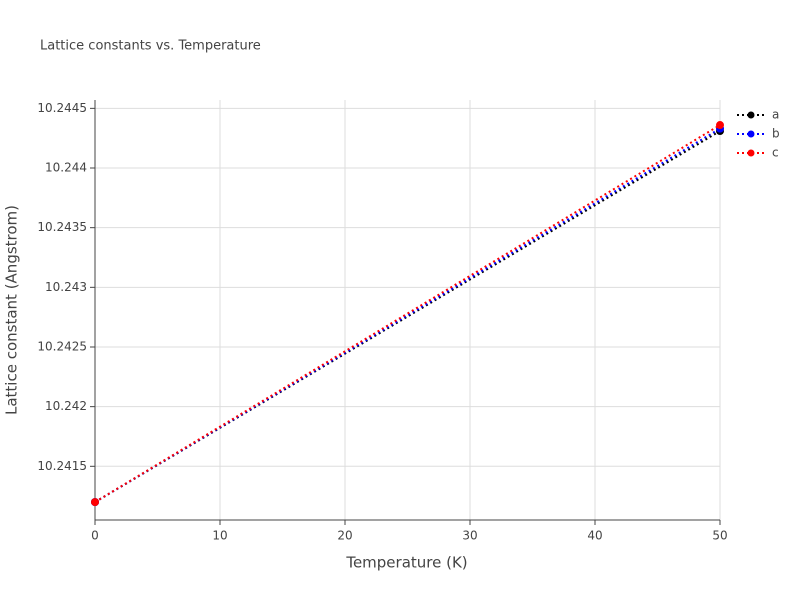  Describe the element at coordinates (219, 536) in the screenshot. I see `x-tick-label: 10` at that location.